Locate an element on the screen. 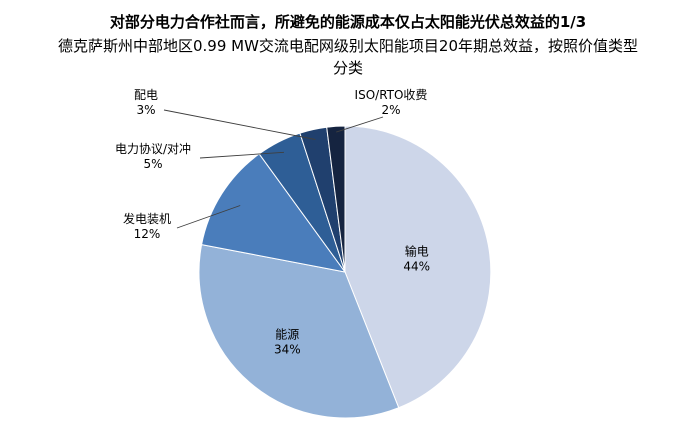  slice-label-outside-2: 发电装机 12% is located at coordinates (147, 226).